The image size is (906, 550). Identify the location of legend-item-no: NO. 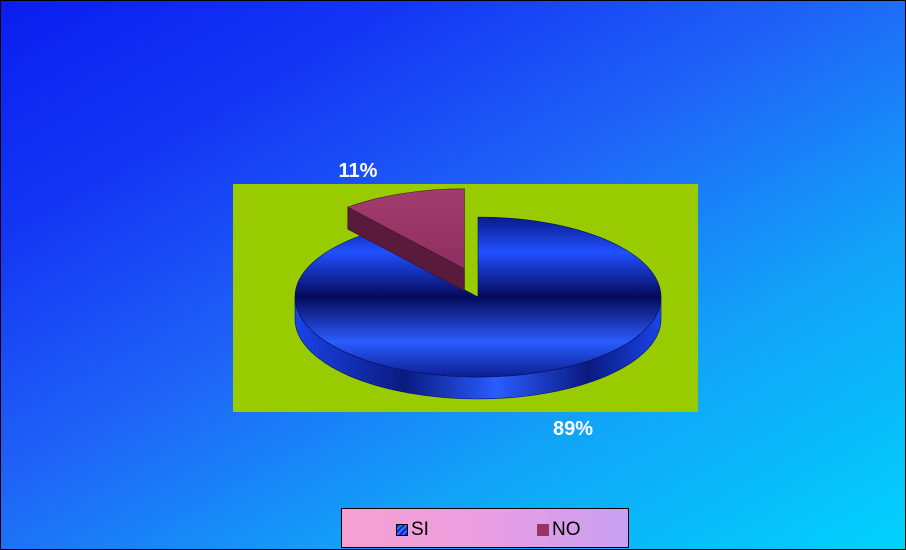
(559, 530).